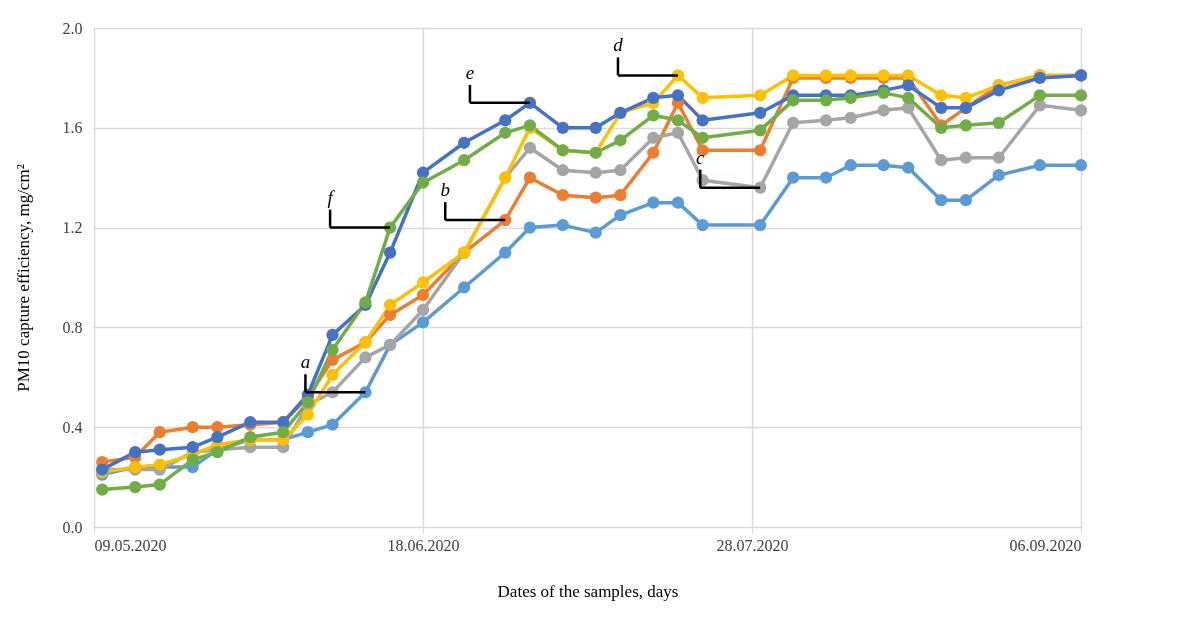  What do you see at coordinates (588, 591) in the screenshot?
I see `x-axis-title: Dates of the samples, days` at bounding box center [588, 591].